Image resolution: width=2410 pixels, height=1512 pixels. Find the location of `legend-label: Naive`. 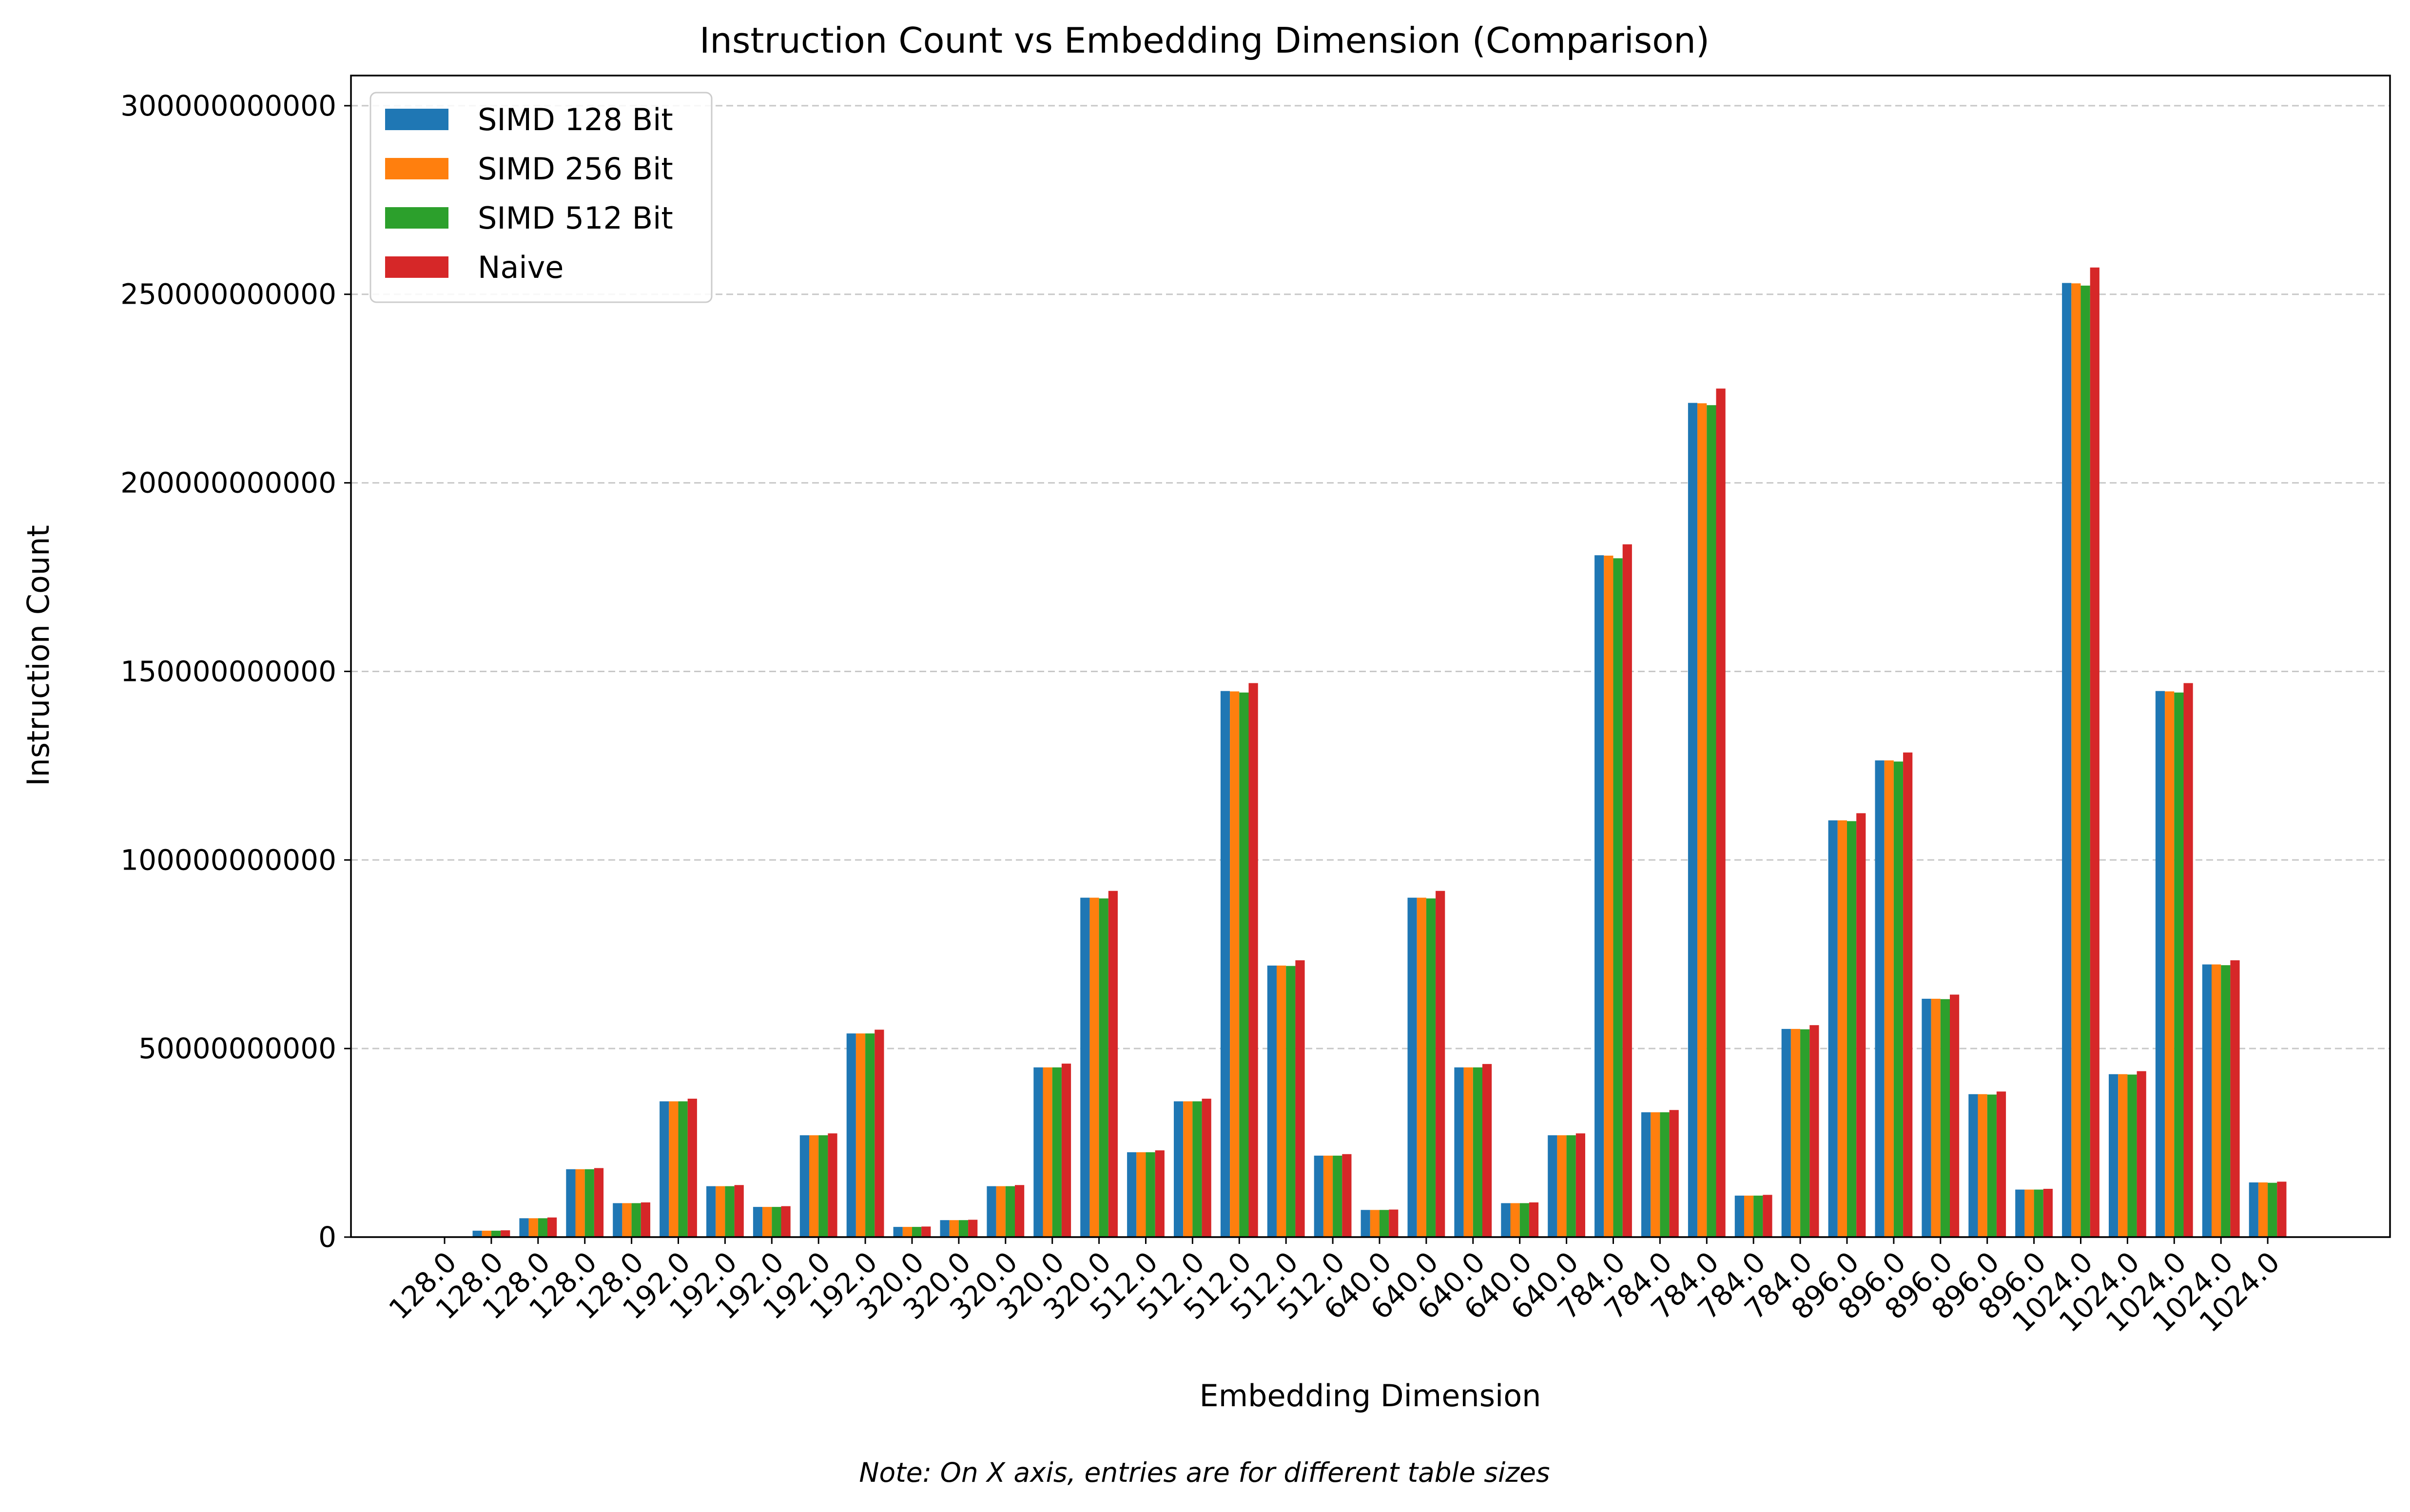

legend-label: Naive is located at coordinates (521, 267).